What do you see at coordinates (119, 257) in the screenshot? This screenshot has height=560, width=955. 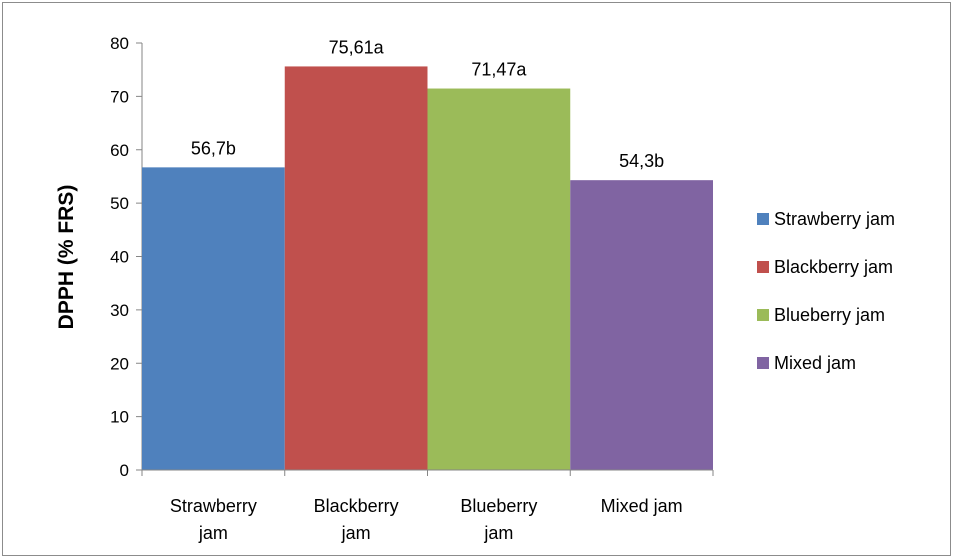 I see `y-tick-label: 40` at bounding box center [119, 257].